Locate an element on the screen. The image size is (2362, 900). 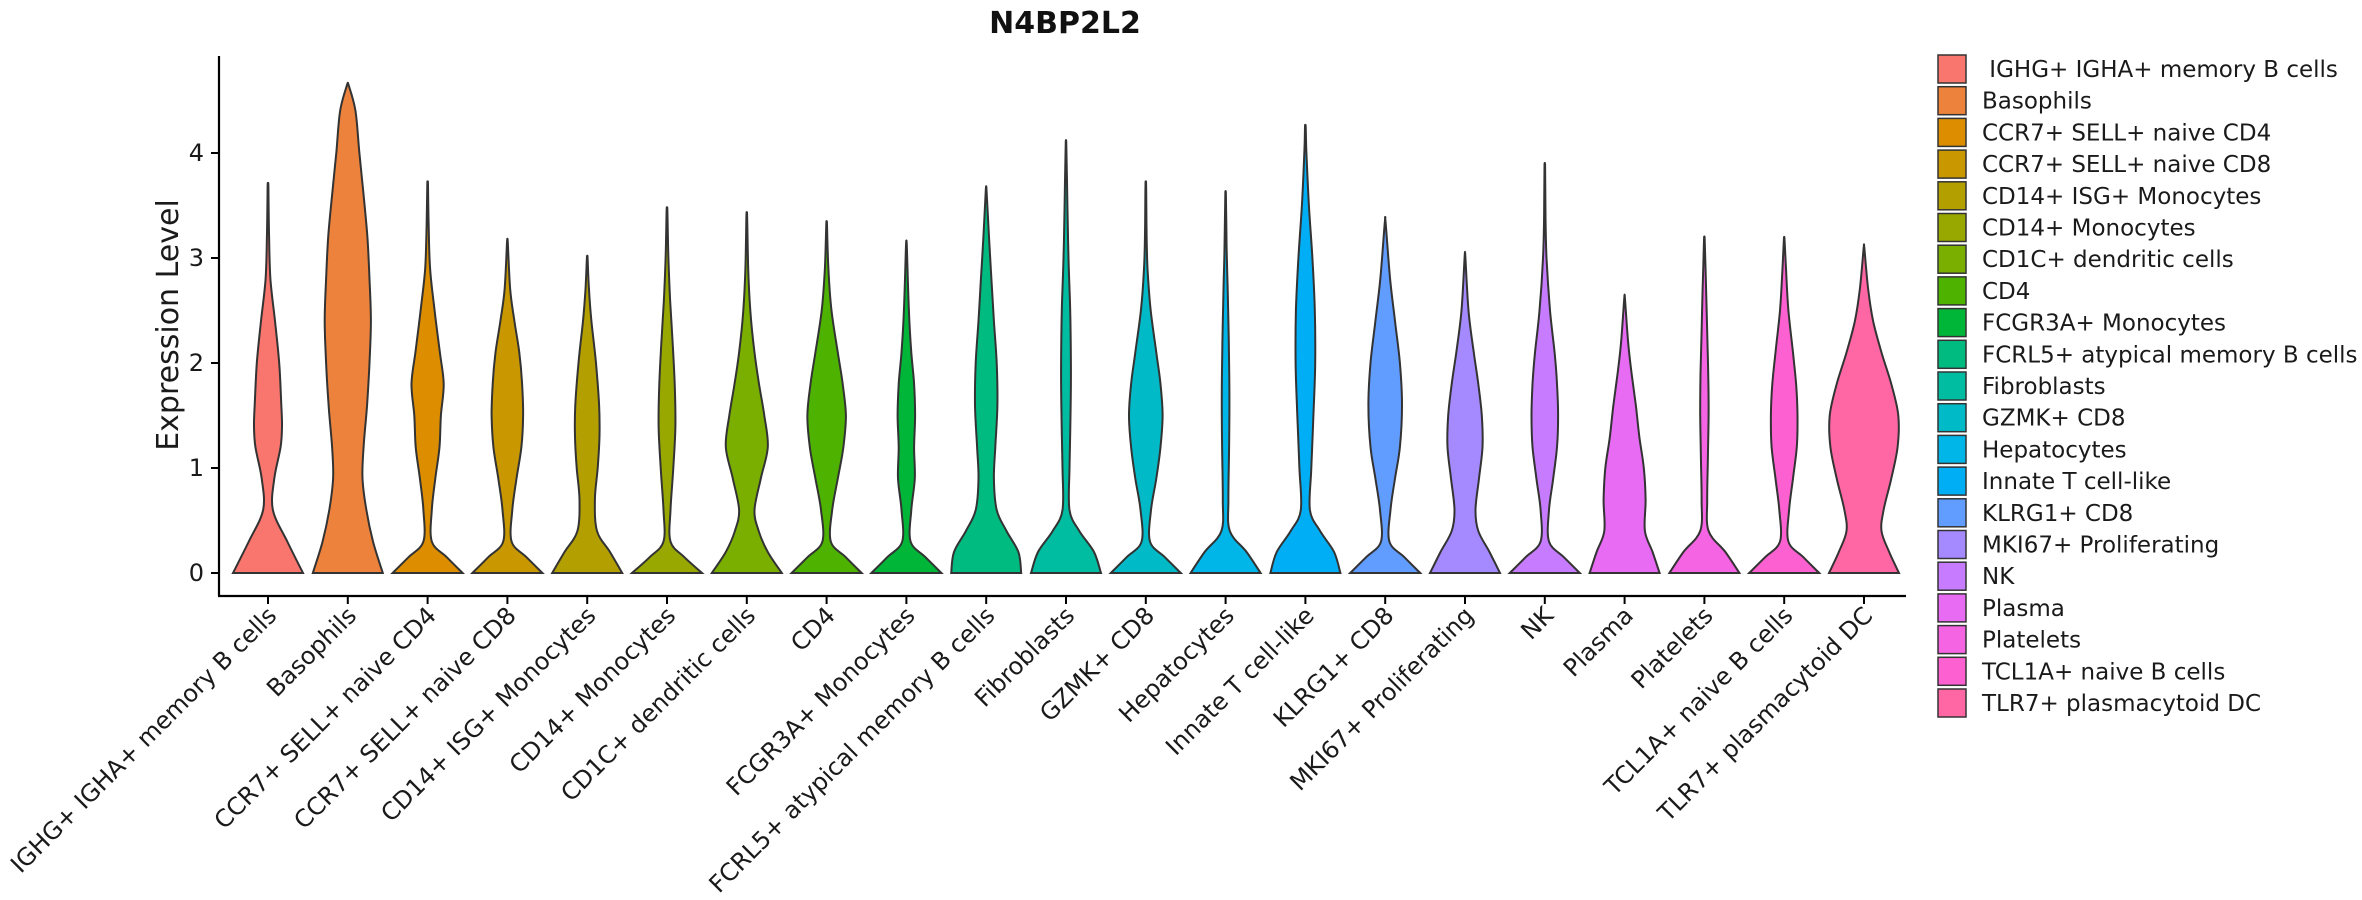
y-axis-ticks: 0 1 2 3 4 is located at coordinates (204, 363).